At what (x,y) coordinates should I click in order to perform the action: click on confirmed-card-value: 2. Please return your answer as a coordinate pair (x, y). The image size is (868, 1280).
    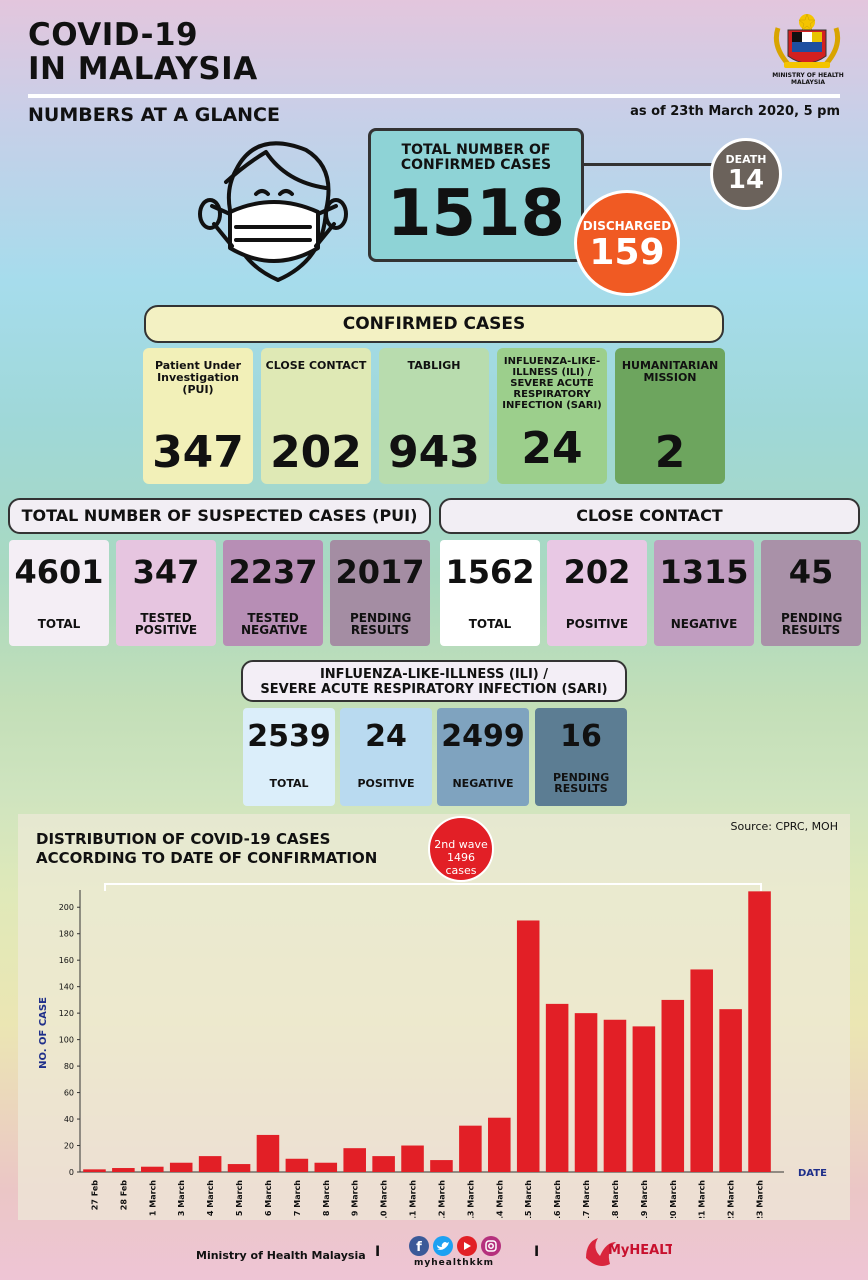
    Looking at the image, I should click on (670, 452).